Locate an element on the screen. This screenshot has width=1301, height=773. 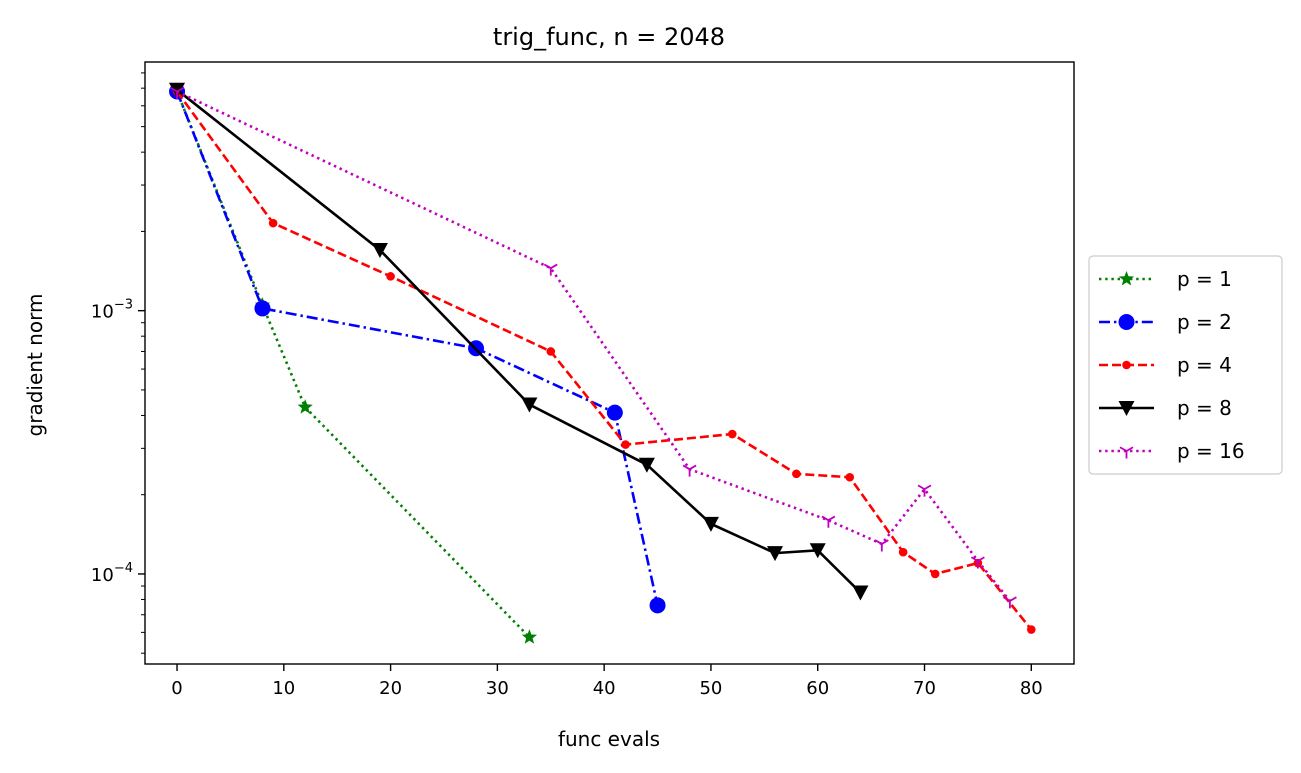
legend-frame is located at coordinates (1185, 365).